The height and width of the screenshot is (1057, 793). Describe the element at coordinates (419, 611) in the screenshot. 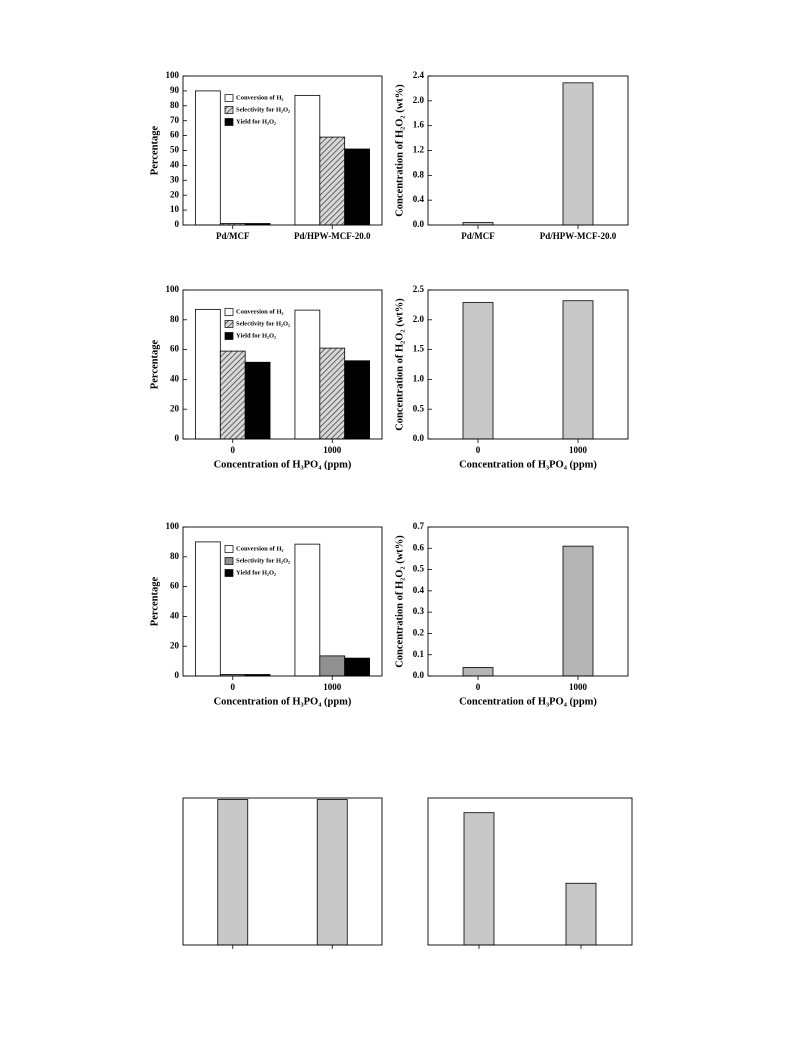

I see `y-tick-label: 0.3` at that location.